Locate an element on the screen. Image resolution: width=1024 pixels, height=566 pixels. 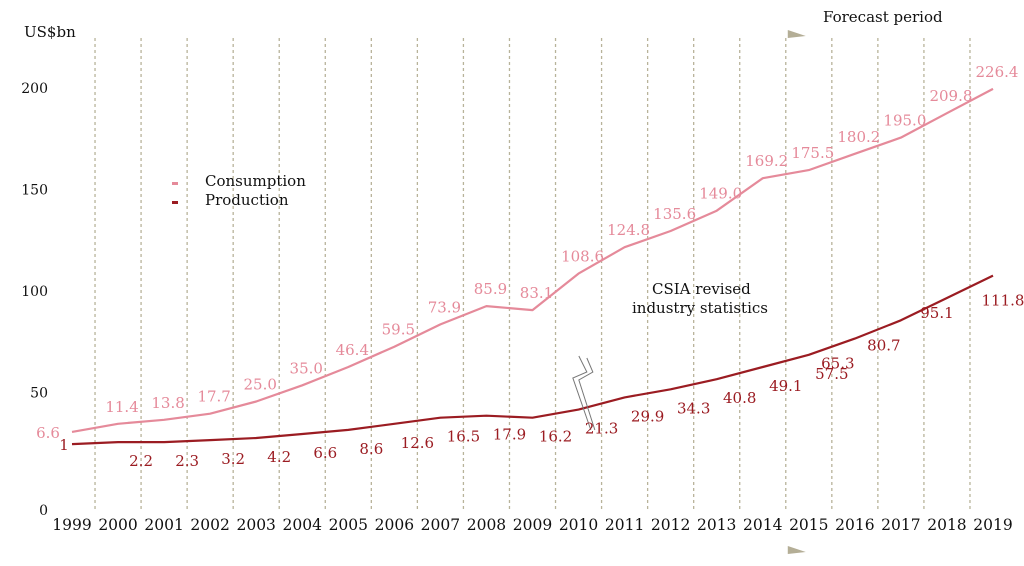
x-tick-label: 2014 is located at coordinates (763, 525).